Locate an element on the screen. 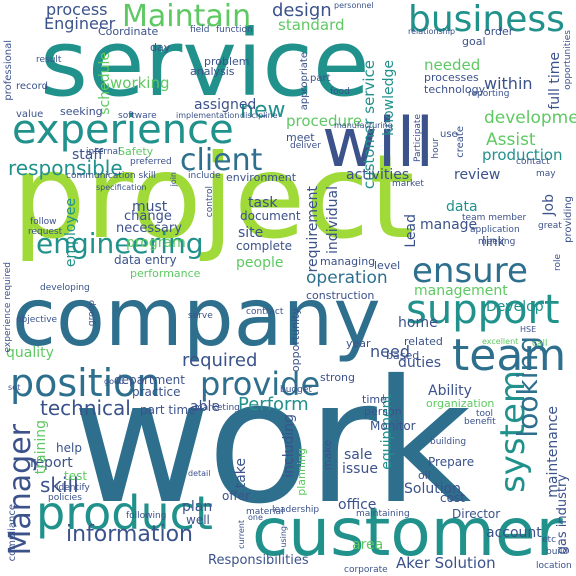 Image resolution: width=576 pixels, height=576 pixels. word: control is located at coordinates (210, 202).